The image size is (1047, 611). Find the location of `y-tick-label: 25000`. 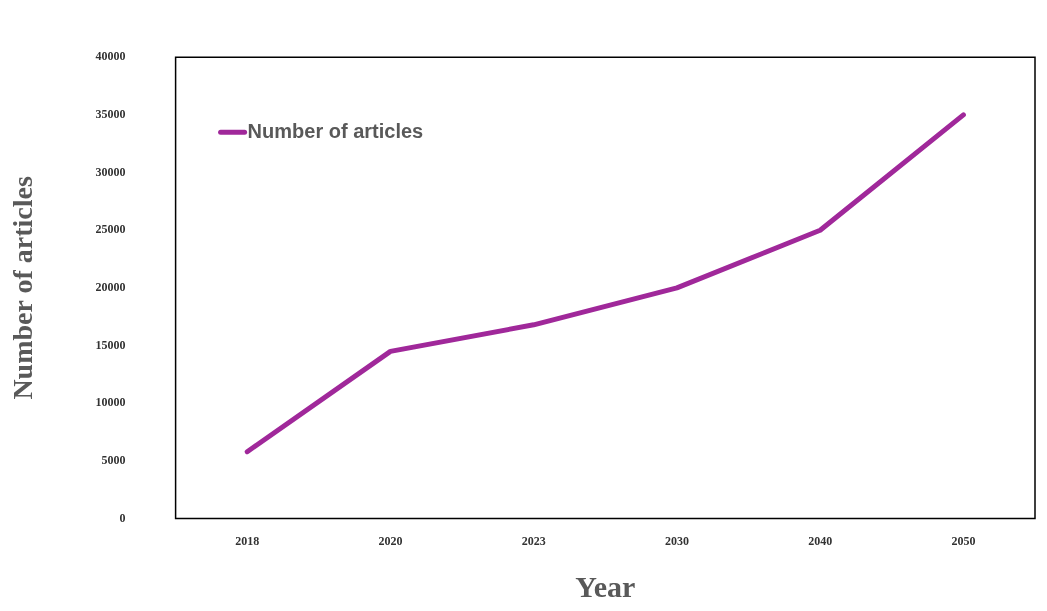

y-tick-label: 25000 is located at coordinates (110, 229).